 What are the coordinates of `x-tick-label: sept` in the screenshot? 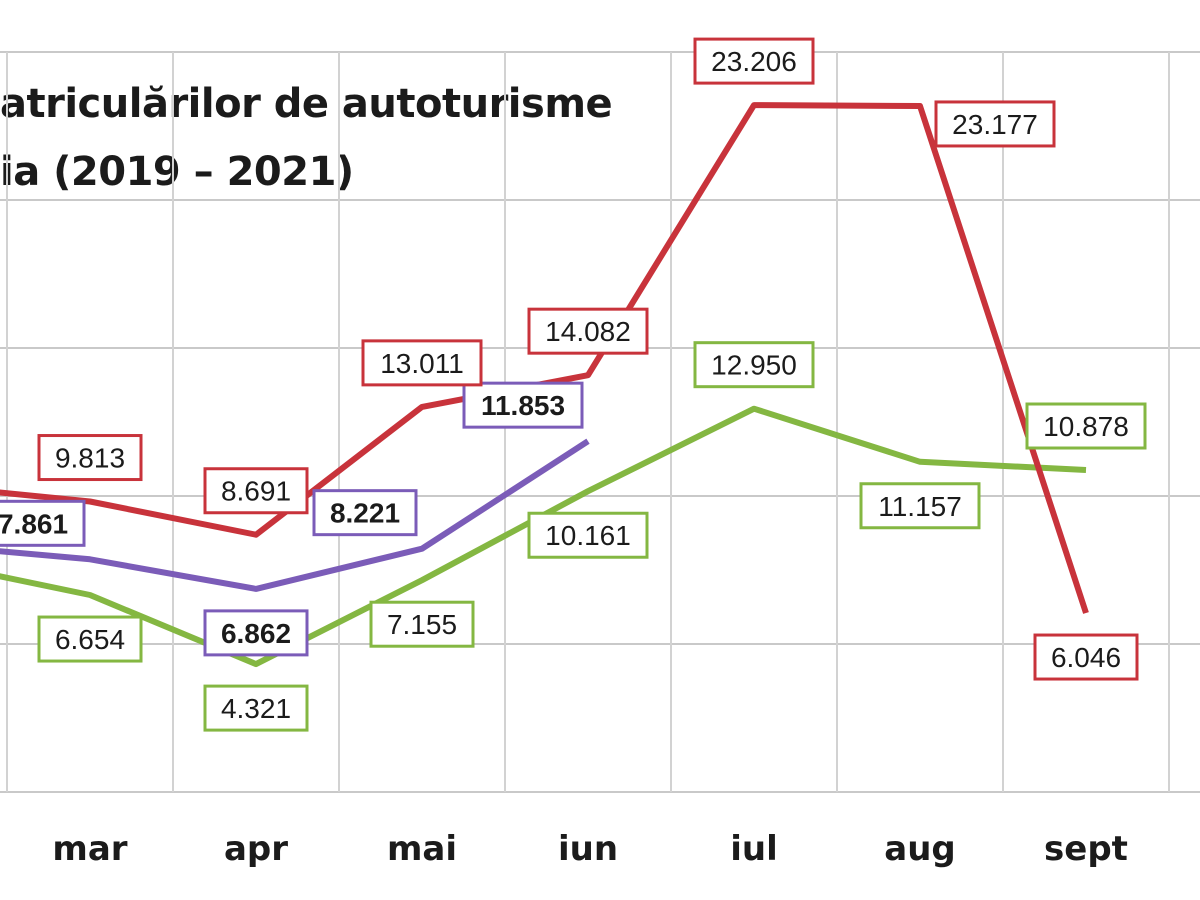 It's located at (1086, 849).